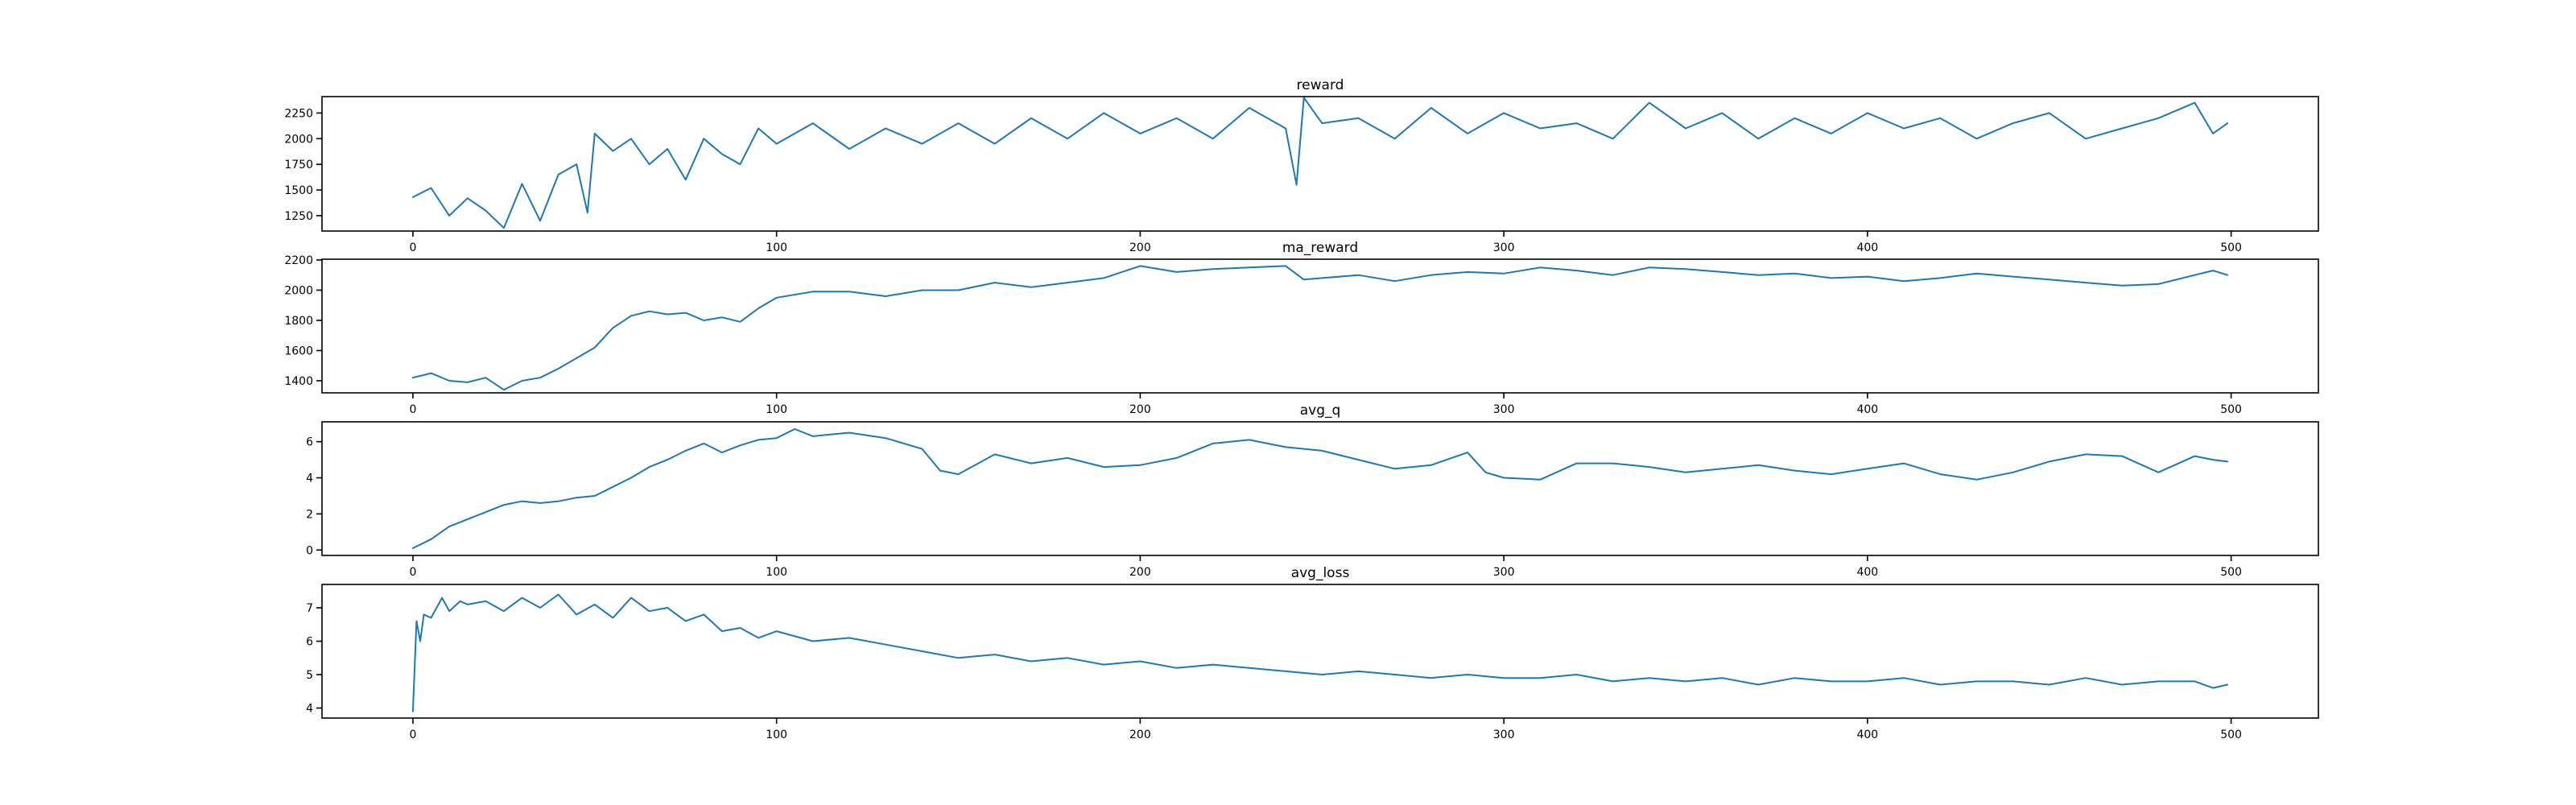 This screenshot has height=805, width=2576. What do you see at coordinates (298, 260) in the screenshot?
I see `y-tick-label: 2200` at bounding box center [298, 260].